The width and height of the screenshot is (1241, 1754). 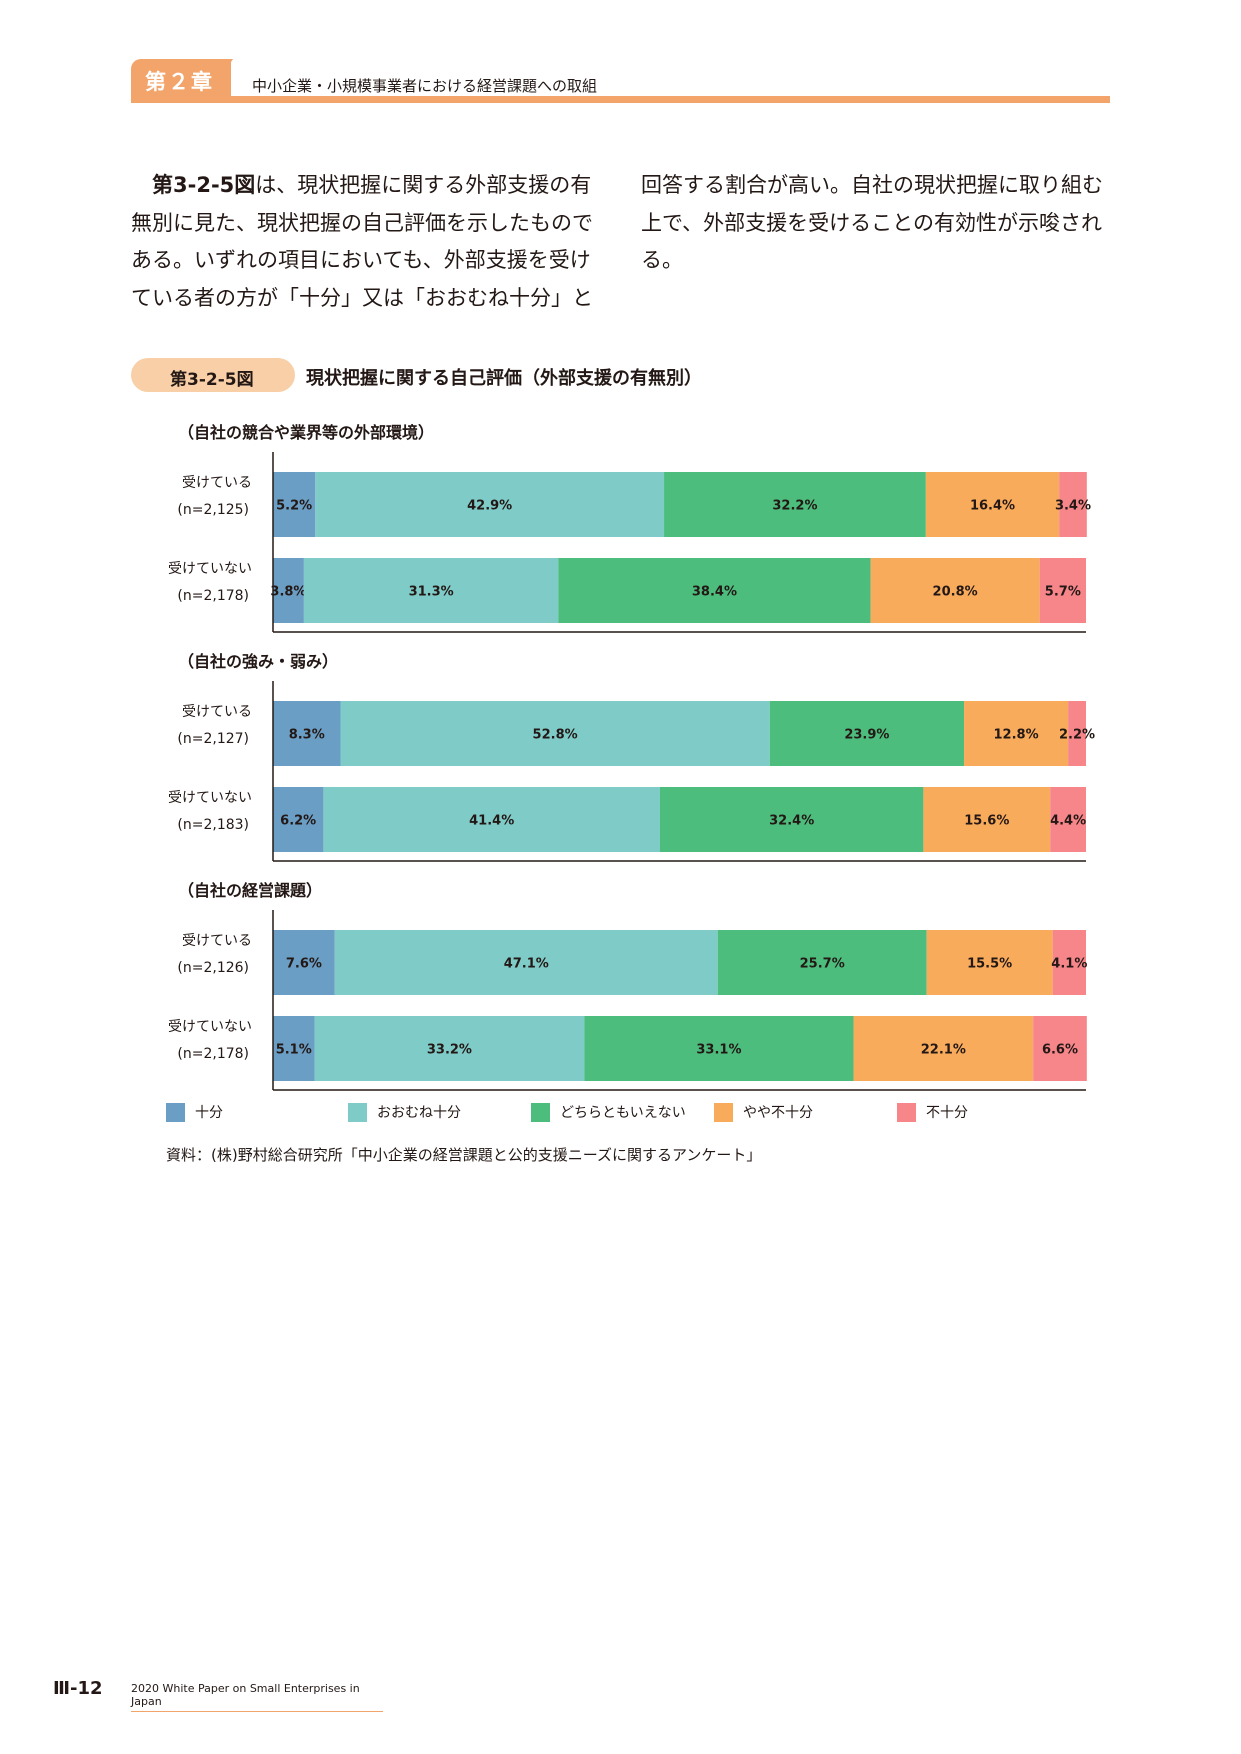 What do you see at coordinates (213, 739) in the screenshot?
I see `row-sample-size: (n=2,127)` at bounding box center [213, 739].